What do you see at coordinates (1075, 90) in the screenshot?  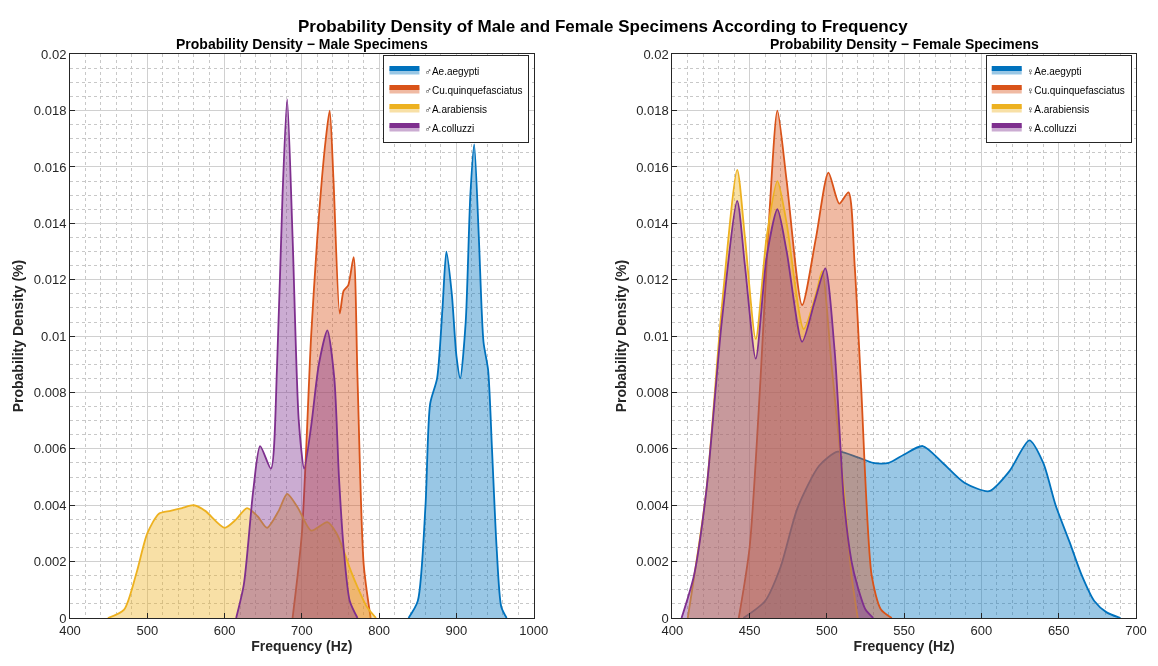 I see `legend-label: ♀Cu.quinquefasciatus` at bounding box center [1075, 90].